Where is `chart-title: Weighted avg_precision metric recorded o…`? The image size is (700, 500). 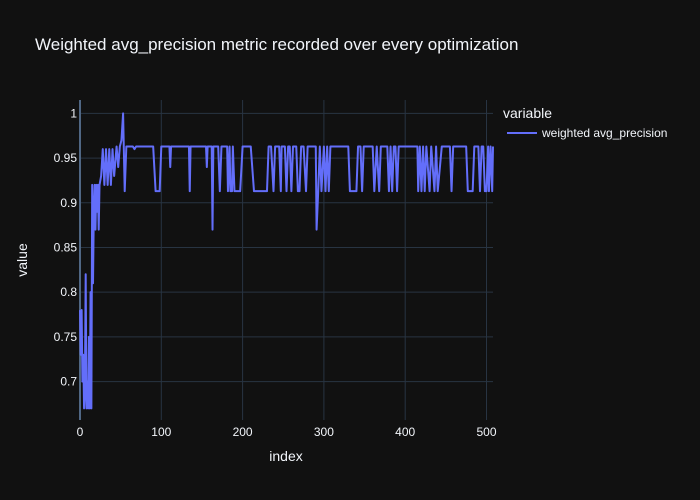
chart-title: Weighted avg_precision metric recorded o… is located at coordinates (276, 44).